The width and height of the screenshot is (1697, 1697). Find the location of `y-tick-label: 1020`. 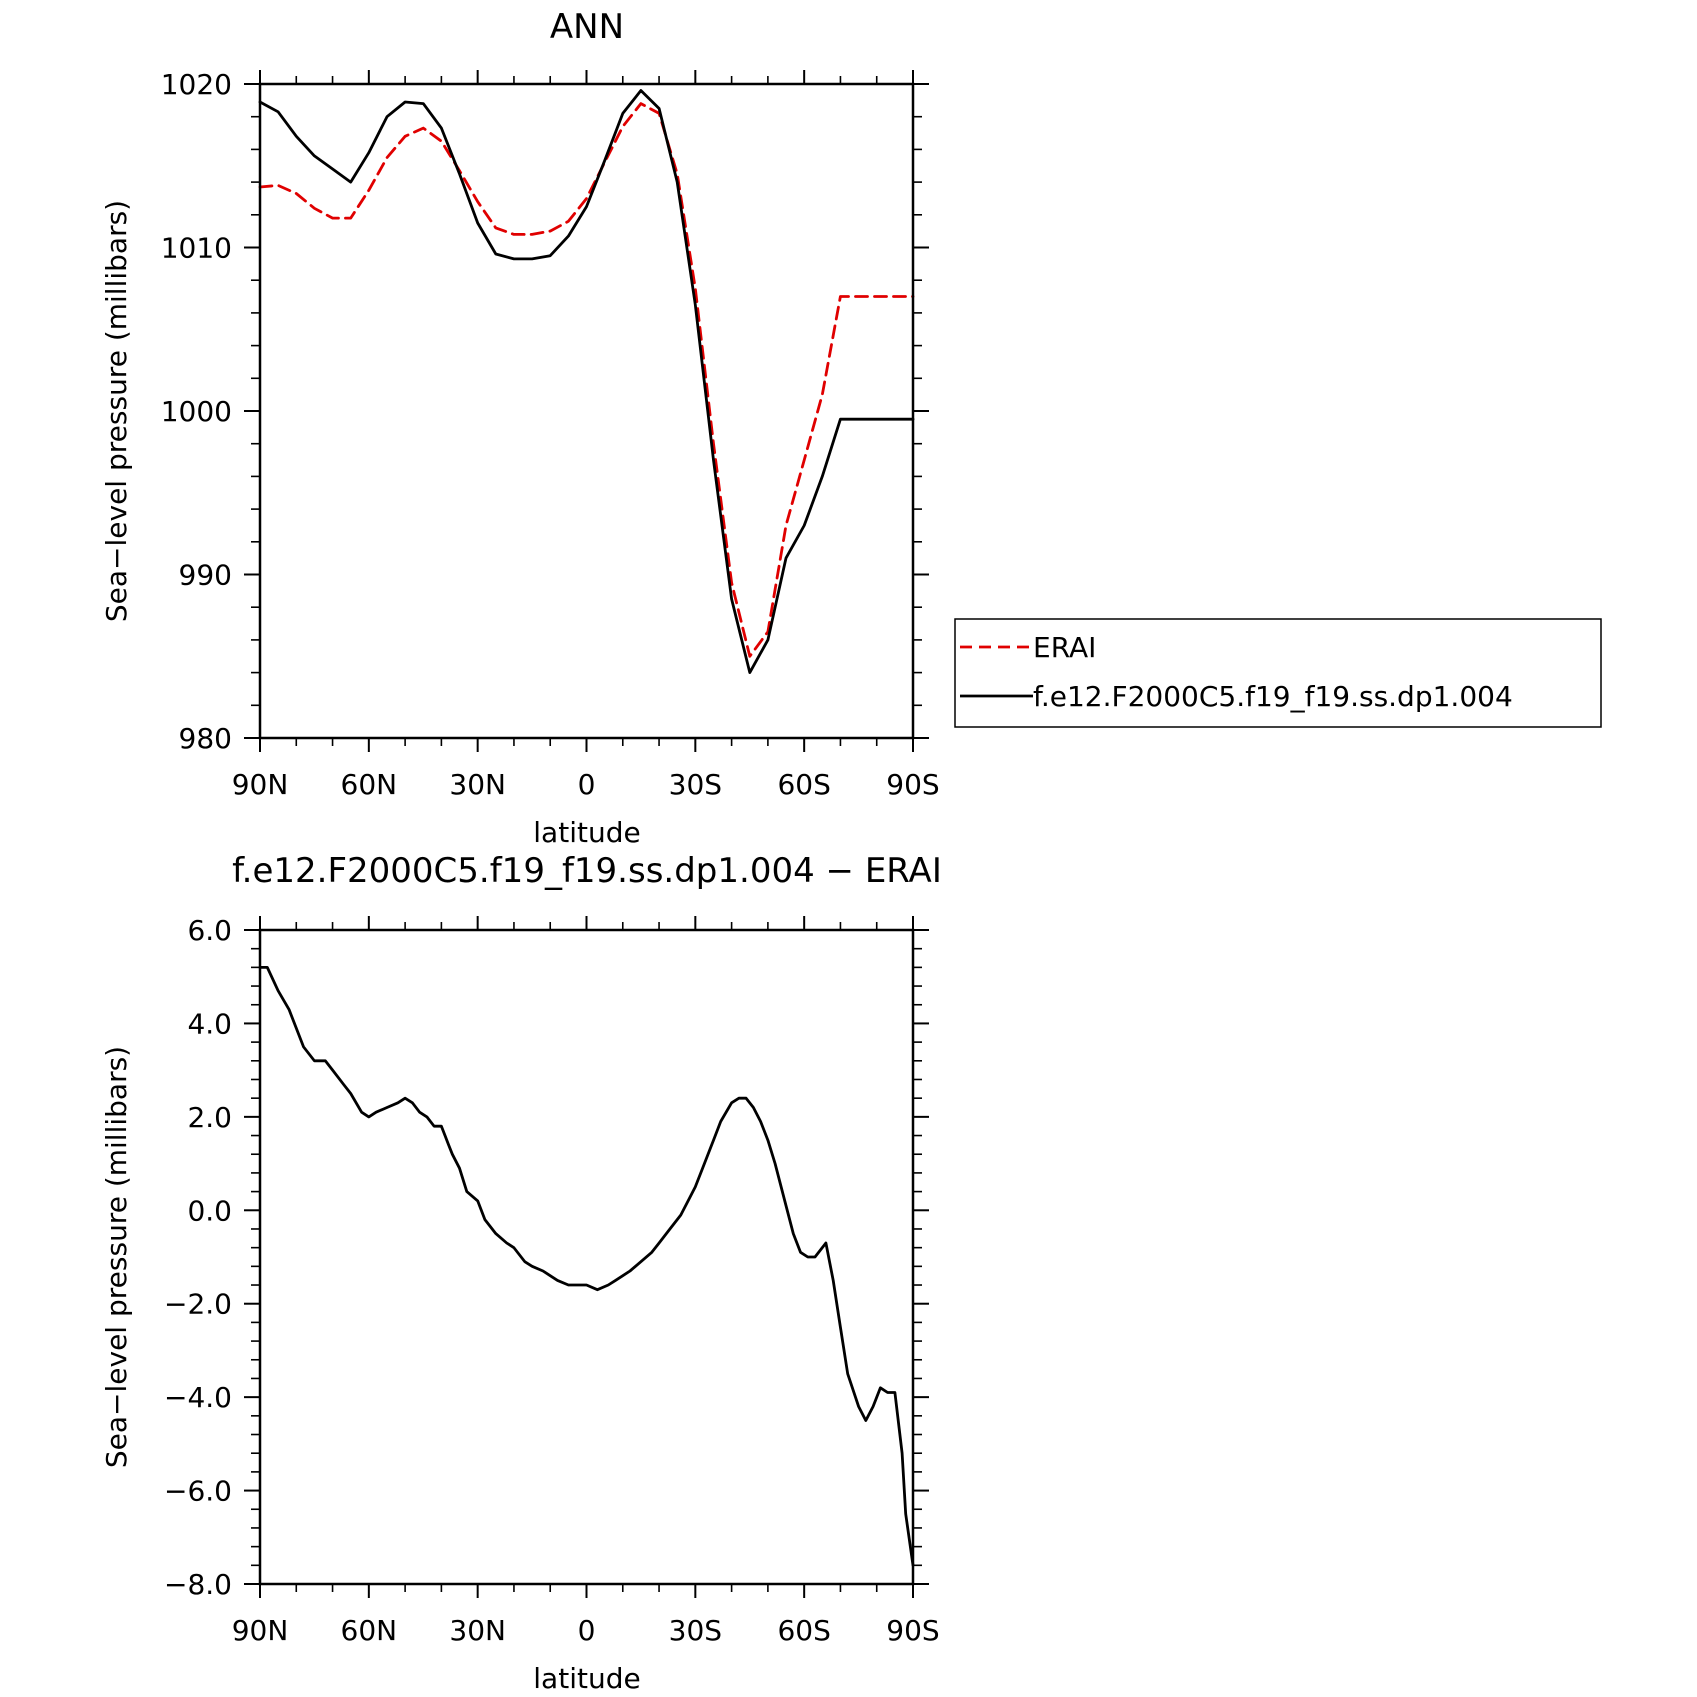

y-tick-label: 1020 is located at coordinates (196, 84).